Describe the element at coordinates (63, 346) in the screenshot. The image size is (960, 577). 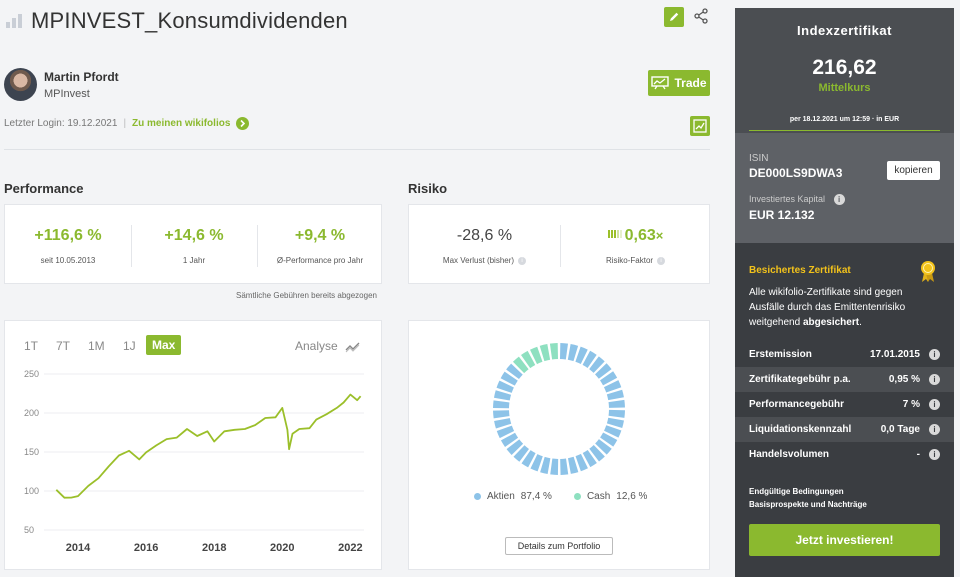
I see `range-7t: 7T` at that location.